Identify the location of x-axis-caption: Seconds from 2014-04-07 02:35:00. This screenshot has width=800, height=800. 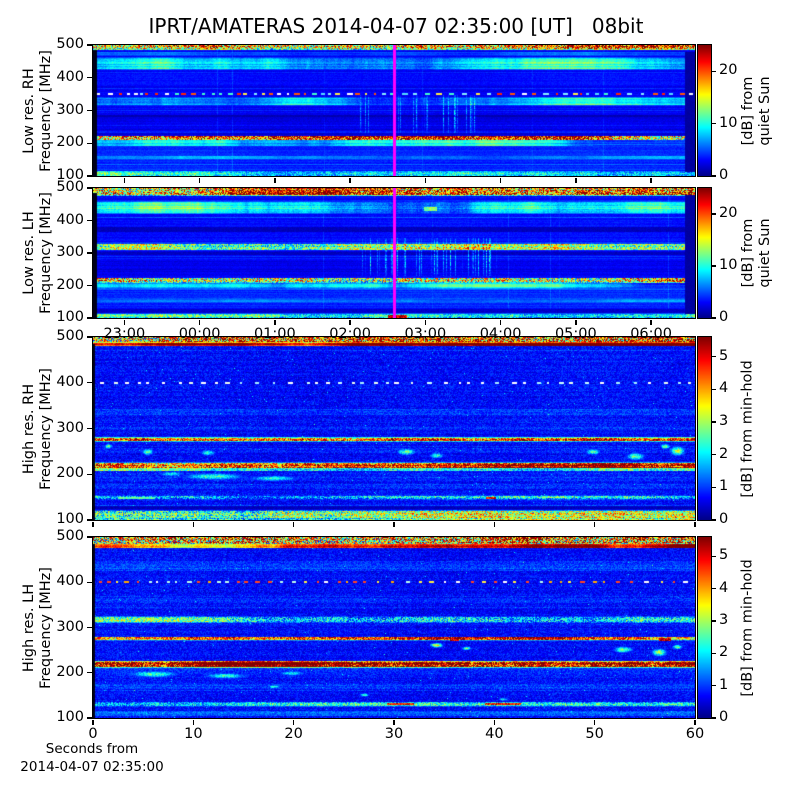
(92, 758).